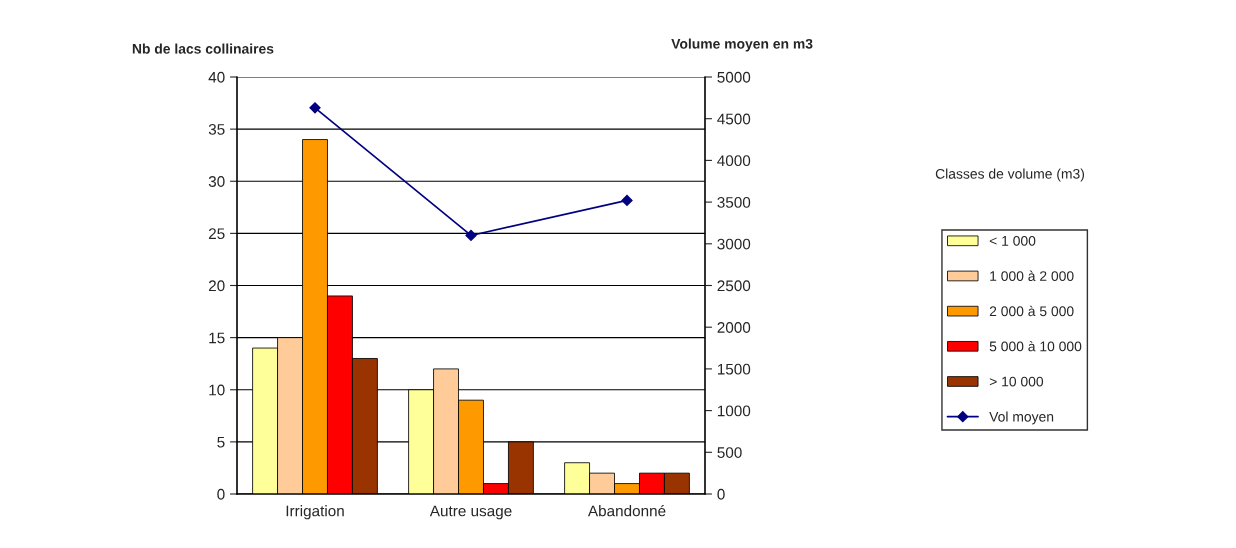 This screenshot has height=548, width=1236. I want to click on y2-tick-label: 4000, so click(734, 161).